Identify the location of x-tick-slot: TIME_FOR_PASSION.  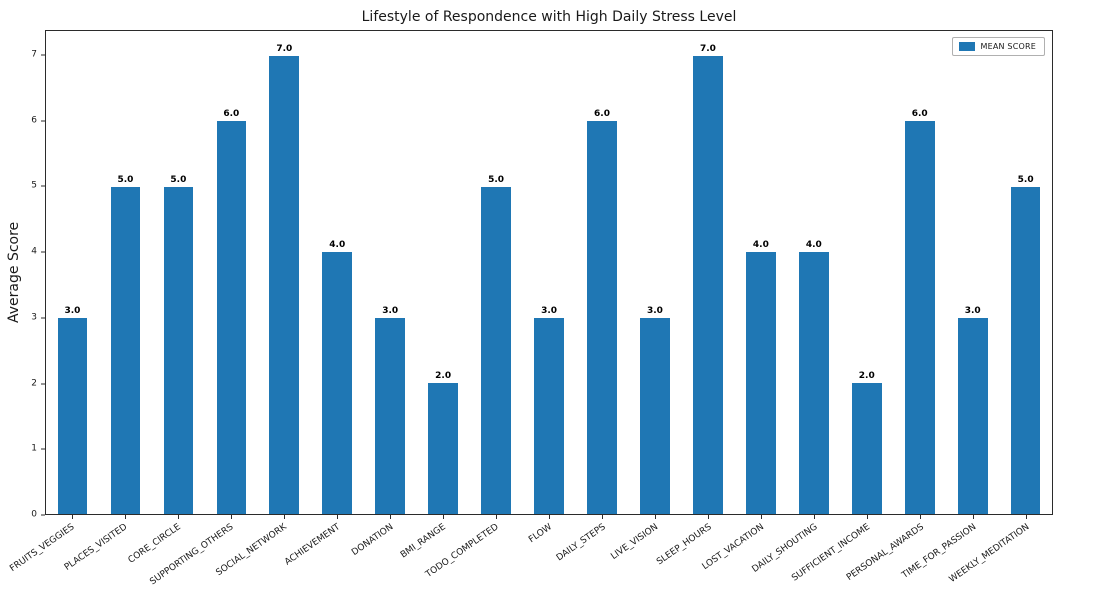
(950, 552).